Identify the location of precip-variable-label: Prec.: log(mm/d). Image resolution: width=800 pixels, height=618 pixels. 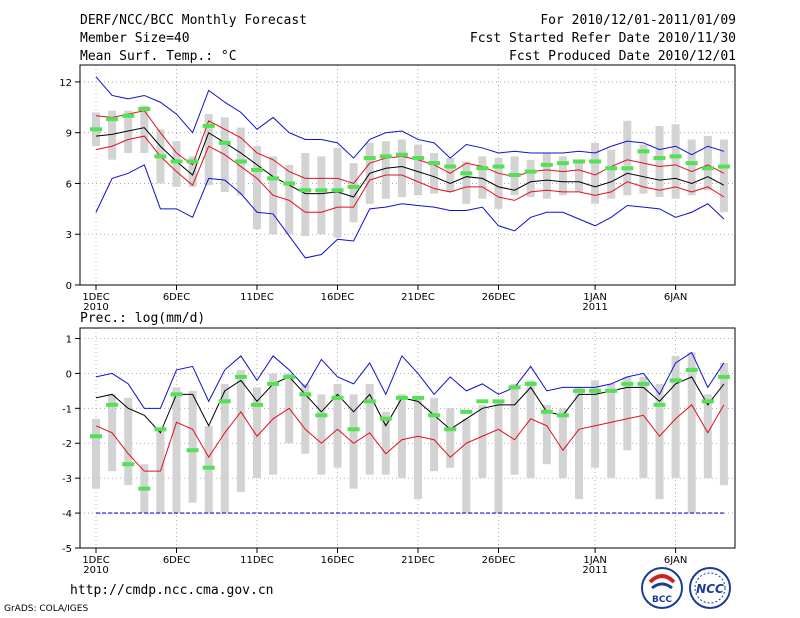
(143, 318).